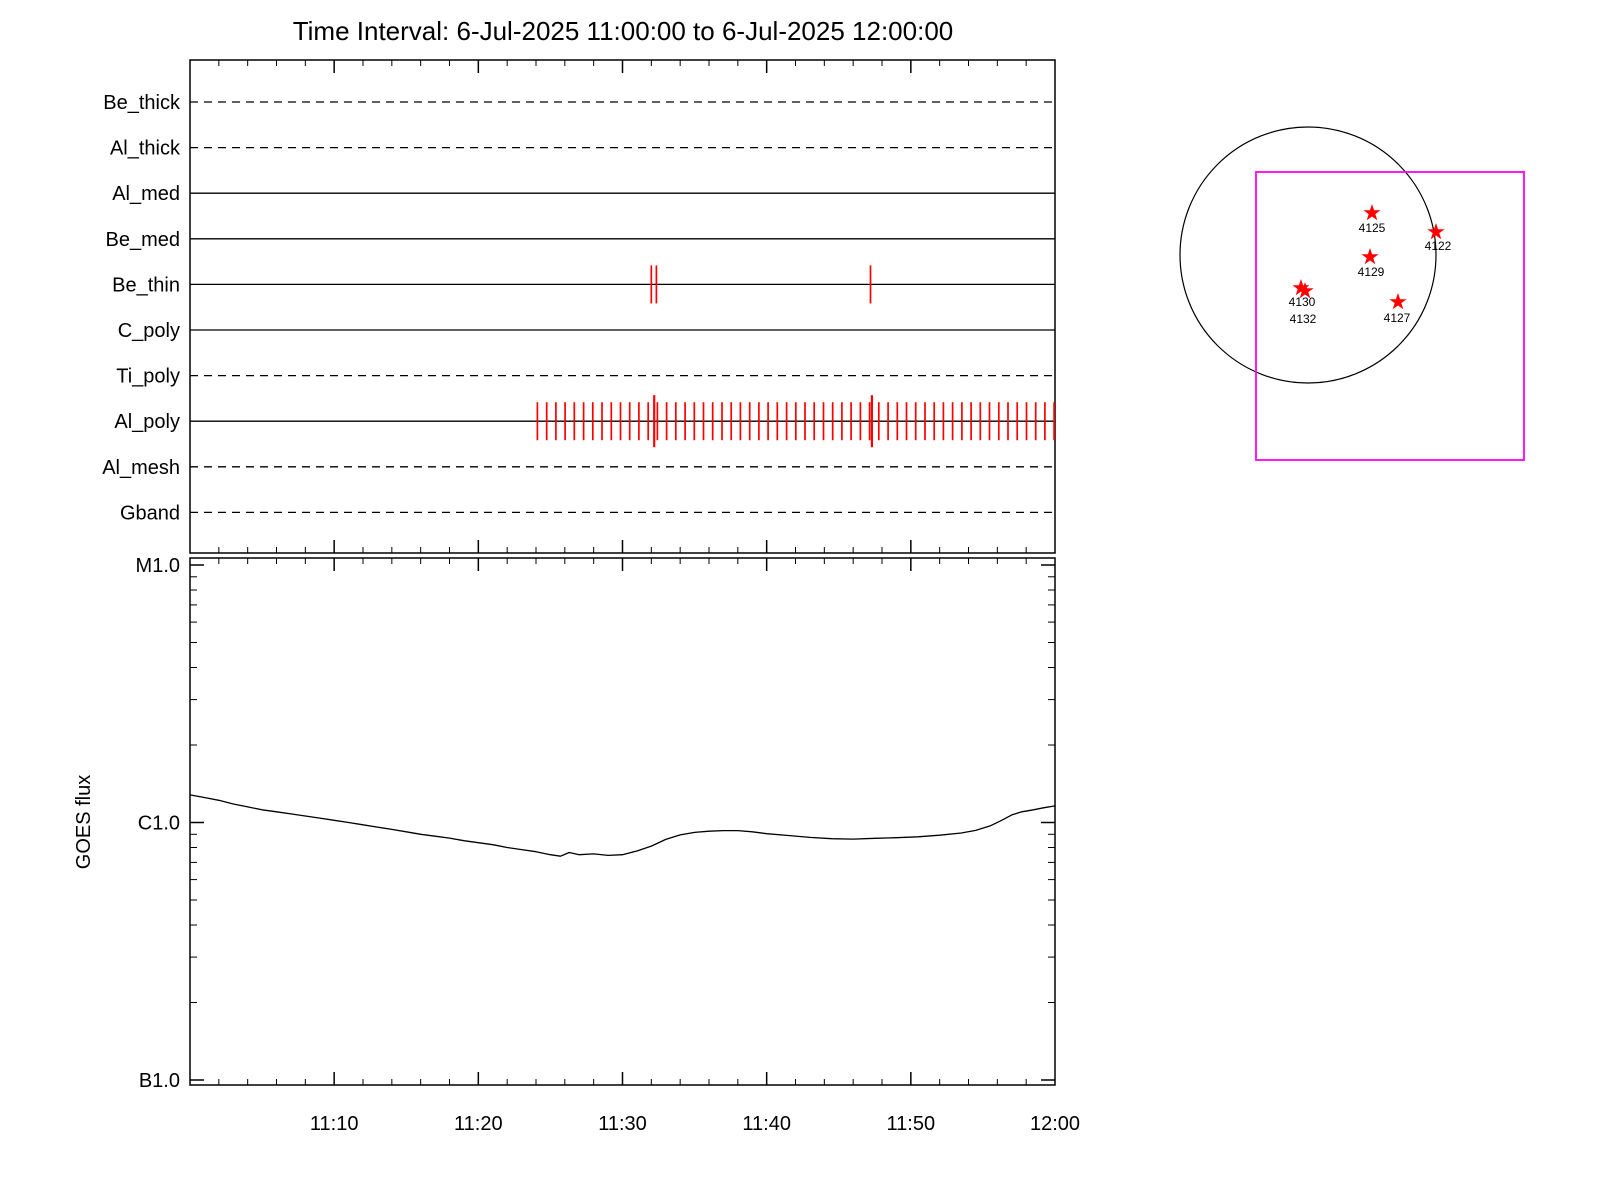 The width and height of the screenshot is (1600, 1200). Describe the element at coordinates (1397, 318) in the screenshot. I see `active-region-label-4127: 4127` at that location.